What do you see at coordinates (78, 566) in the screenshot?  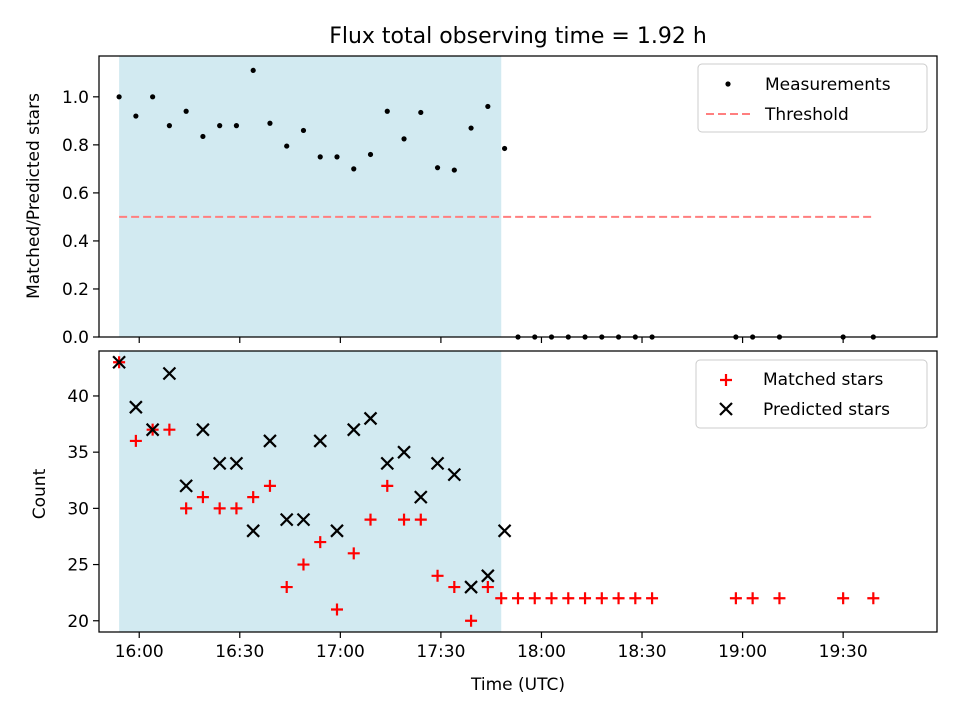 I see `y-tick-label: 25` at bounding box center [78, 566].